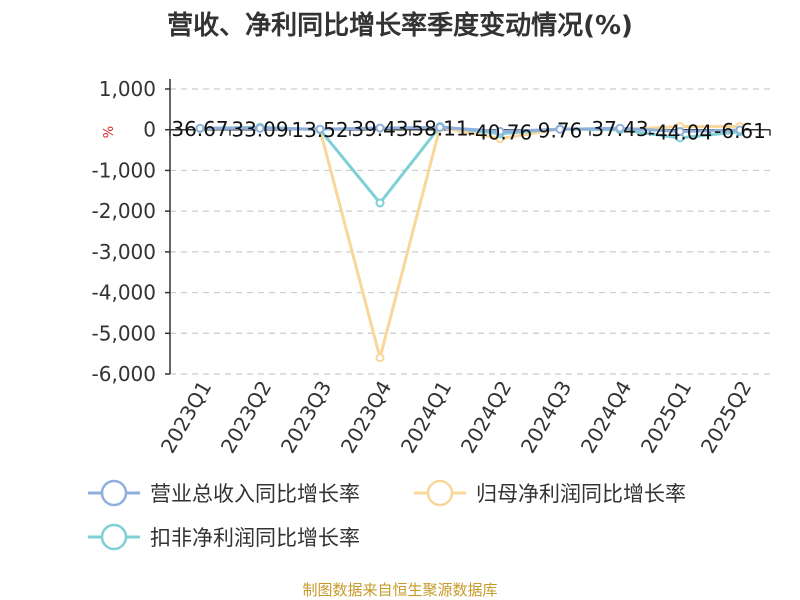  What do you see at coordinates (255, 494) in the screenshot?
I see `legend-label: 营业总收入同比增长率` at bounding box center [255, 494].